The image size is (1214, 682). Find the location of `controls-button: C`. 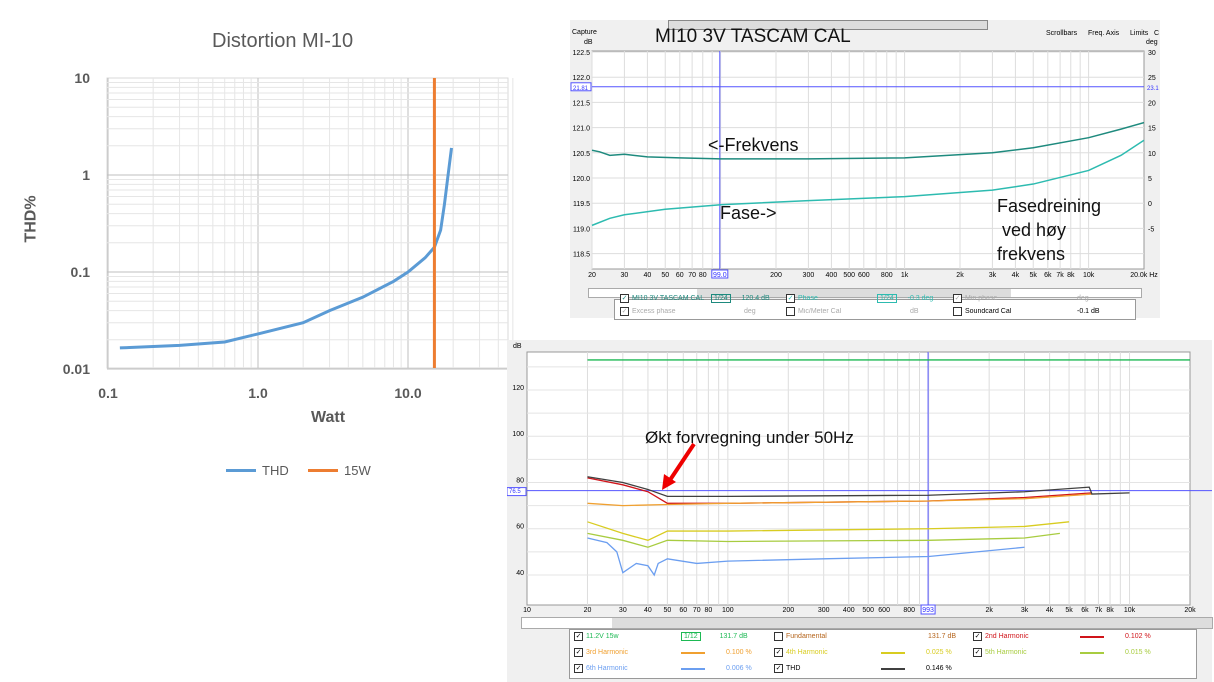

controls-button: C is located at coordinates (1157, 33).